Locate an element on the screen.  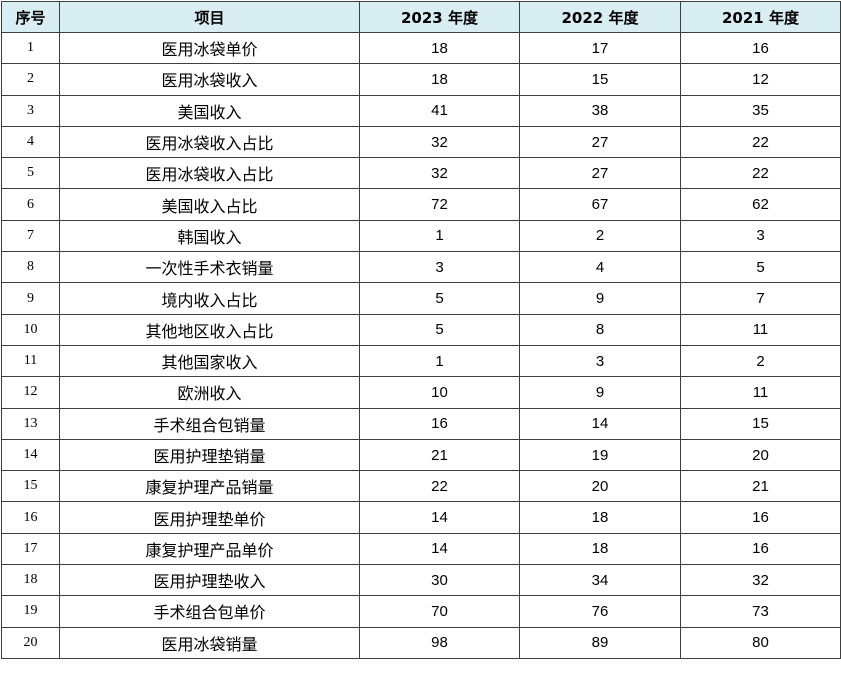
value-2022-cell: 76 is located at coordinates (600, 611).